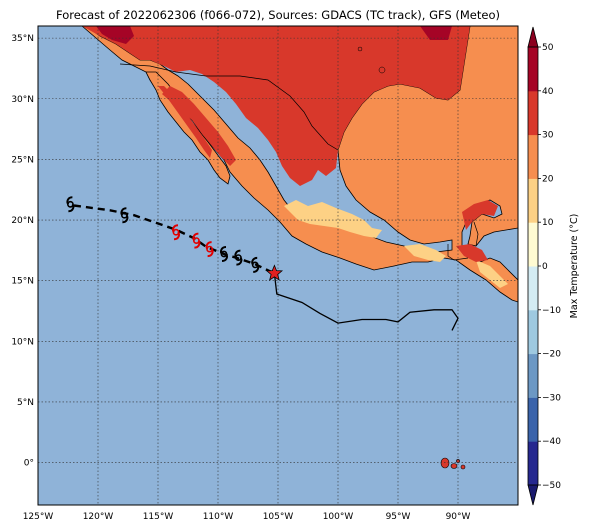 Image resolution: width=592 pixels, height=529 pixels. Describe the element at coordinates (371, 60) in the screenshot. I see `caribbean-islands` at that location.